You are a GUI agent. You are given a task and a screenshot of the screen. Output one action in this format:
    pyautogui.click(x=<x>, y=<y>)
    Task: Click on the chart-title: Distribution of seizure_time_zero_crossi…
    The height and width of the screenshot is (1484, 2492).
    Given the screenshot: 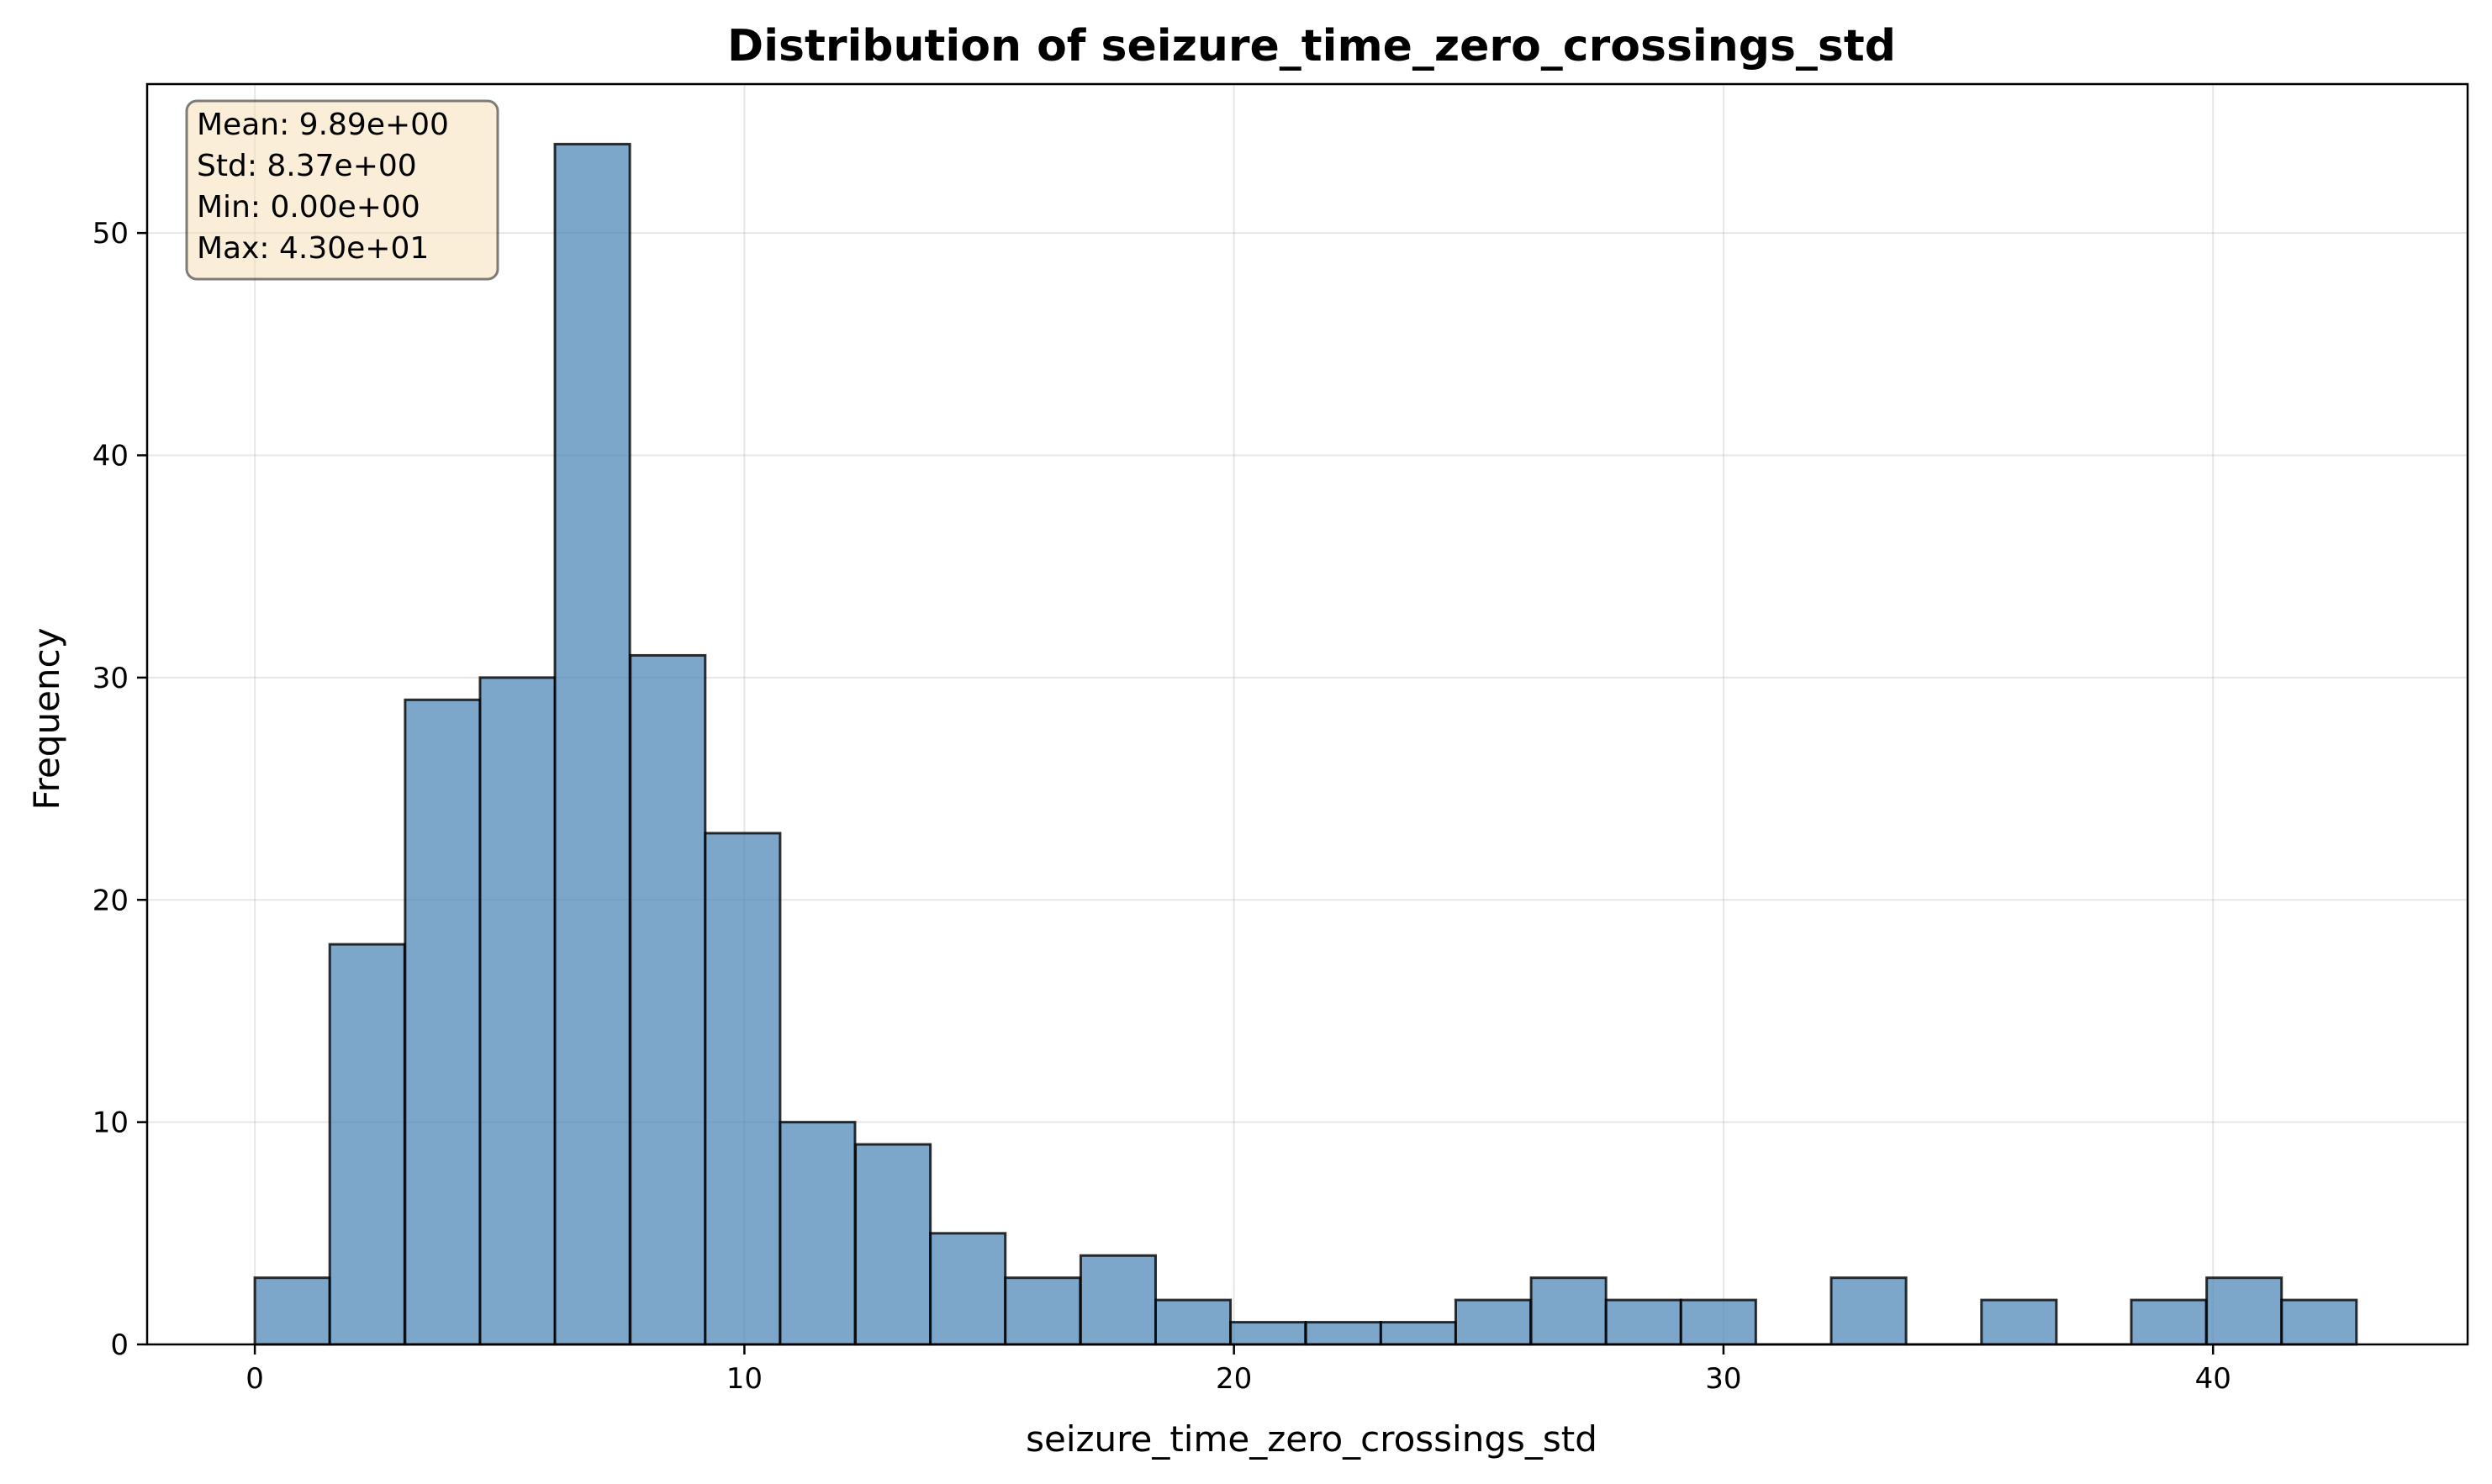 What is the action you would take?
    pyautogui.click(x=1311, y=46)
    